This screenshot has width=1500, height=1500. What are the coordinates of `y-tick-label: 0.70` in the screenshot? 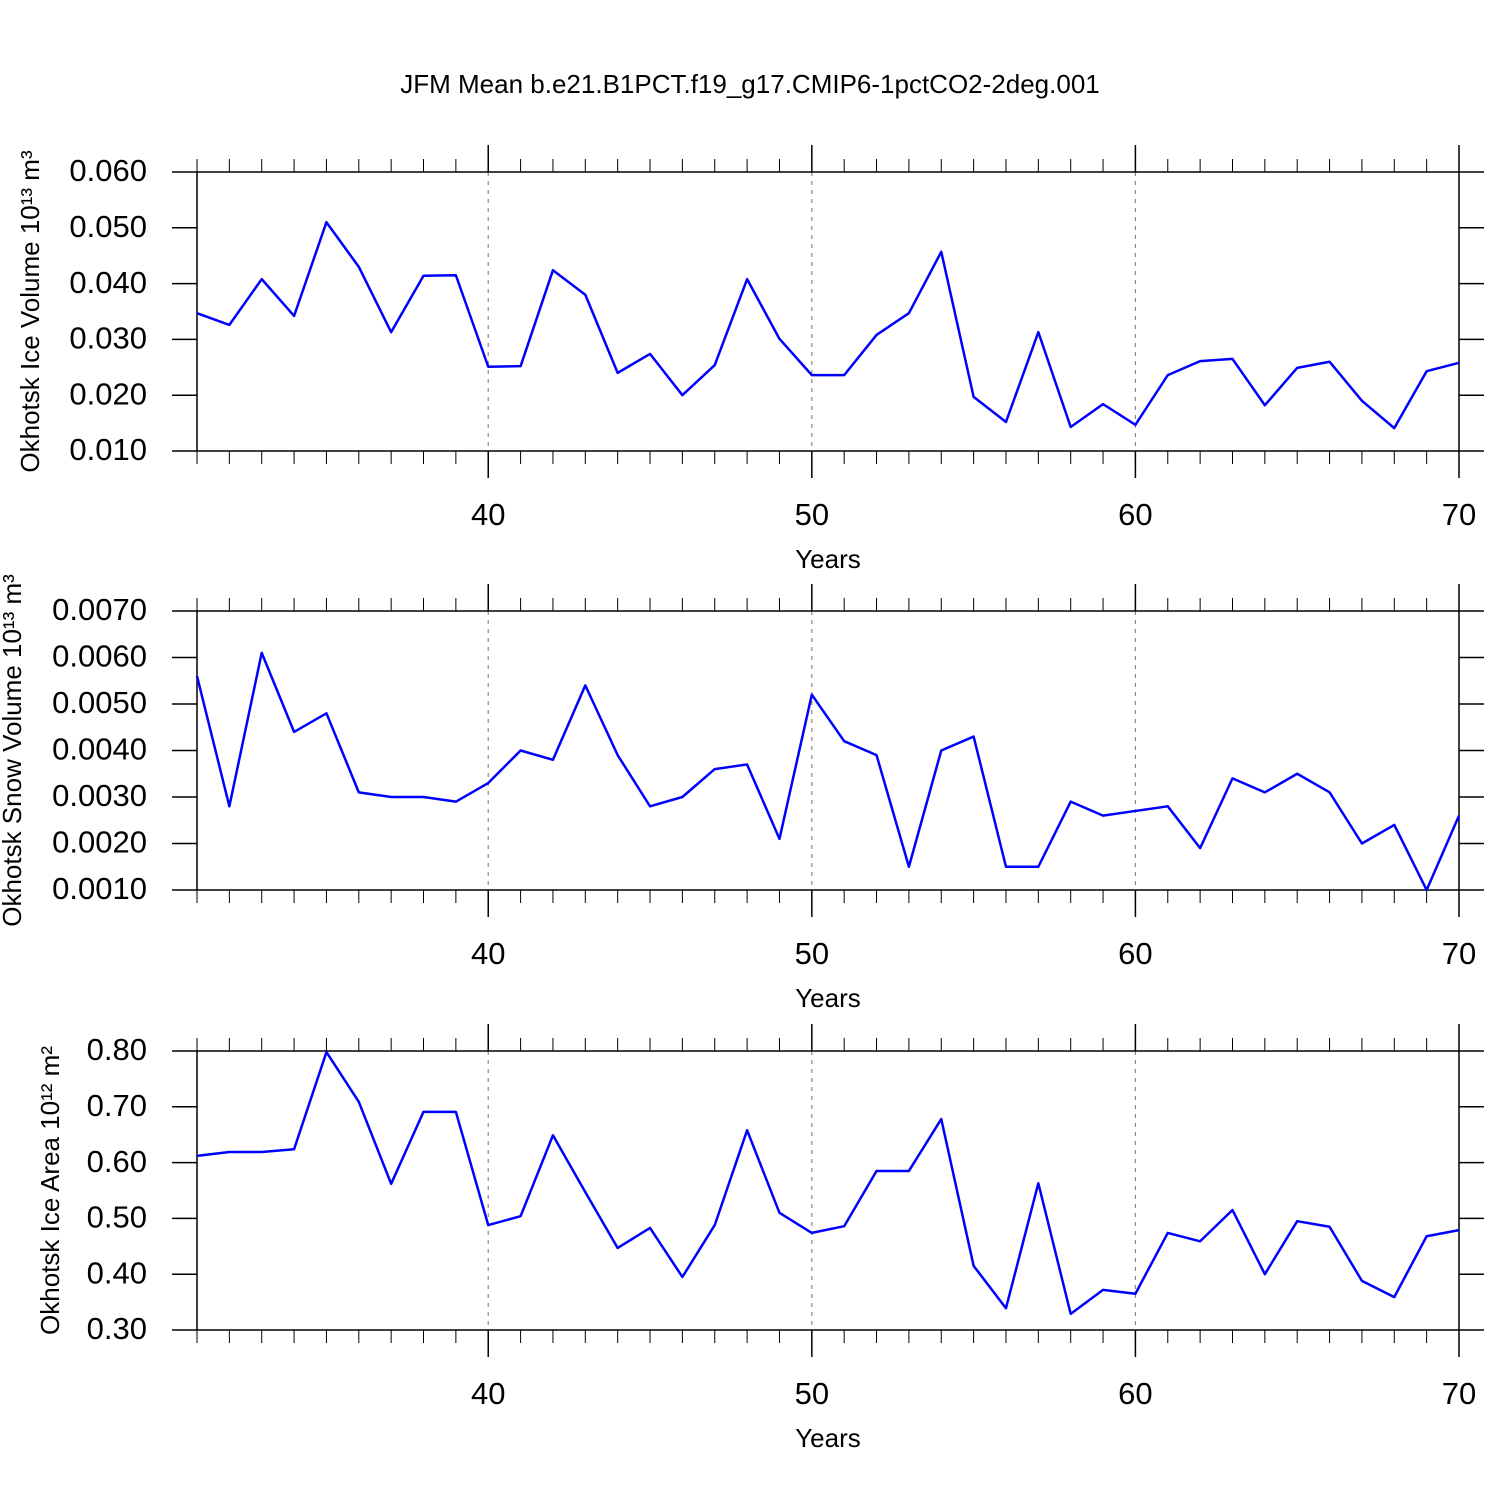 It's located at (117, 1105).